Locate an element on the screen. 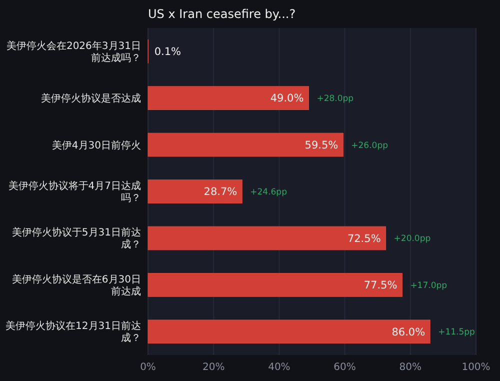 Image resolution: width=500 pixels, height=381 pixels. x-tick-label: 60% is located at coordinates (345, 367).